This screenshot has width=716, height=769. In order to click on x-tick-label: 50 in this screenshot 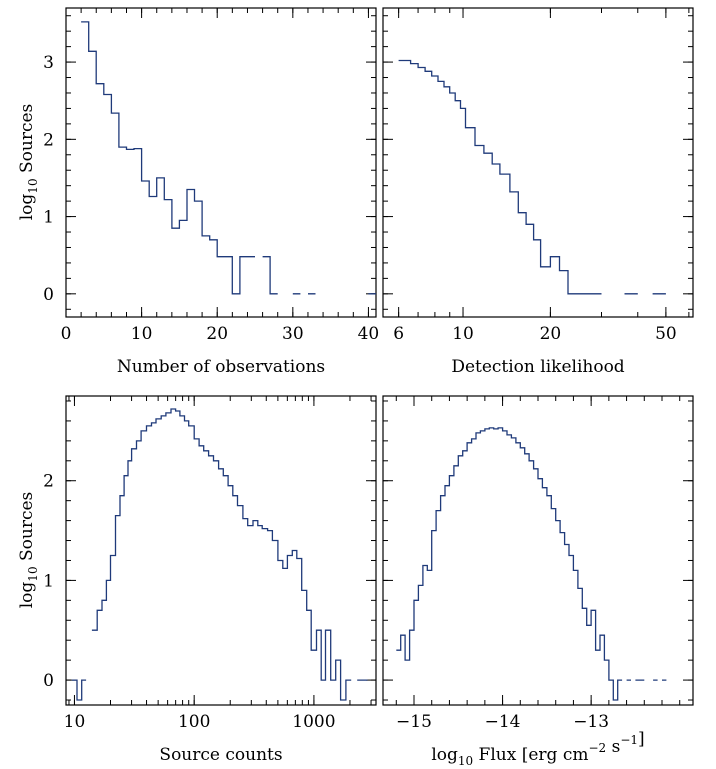, I will do `click(666, 334)`.